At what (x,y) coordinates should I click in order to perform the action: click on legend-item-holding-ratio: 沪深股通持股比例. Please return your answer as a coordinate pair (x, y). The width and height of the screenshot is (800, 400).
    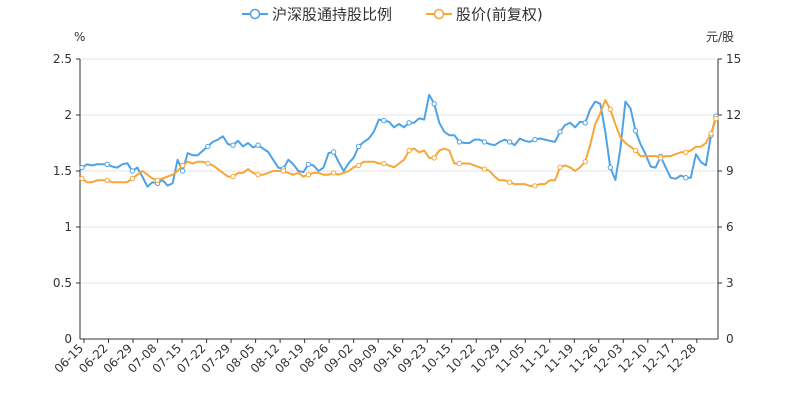
    Looking at the image, I should click on (317, 15).